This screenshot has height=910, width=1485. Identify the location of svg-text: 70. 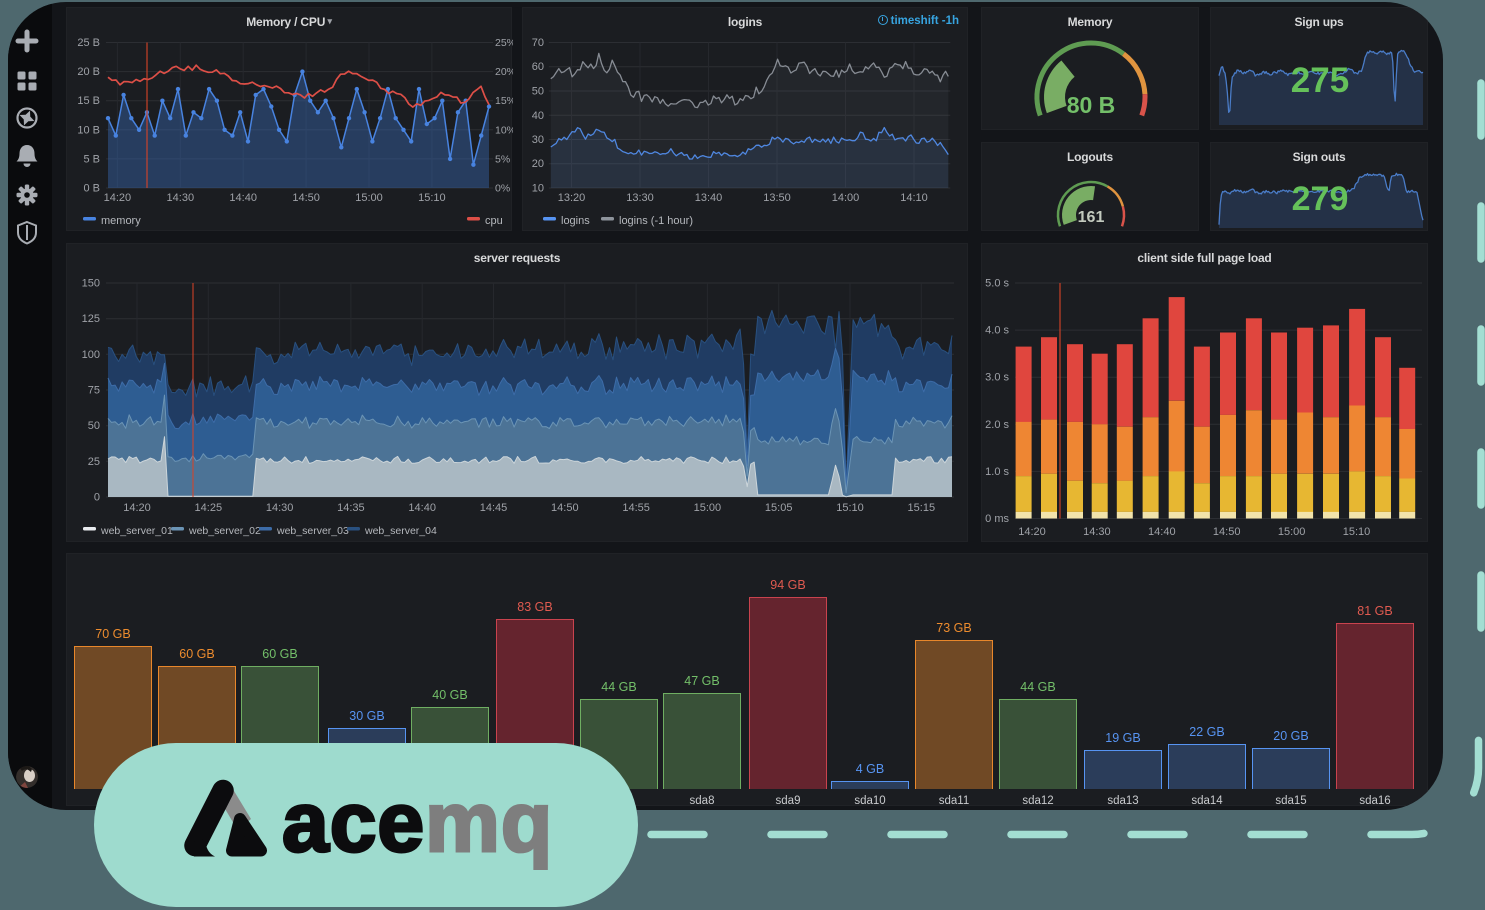
(538, 43).